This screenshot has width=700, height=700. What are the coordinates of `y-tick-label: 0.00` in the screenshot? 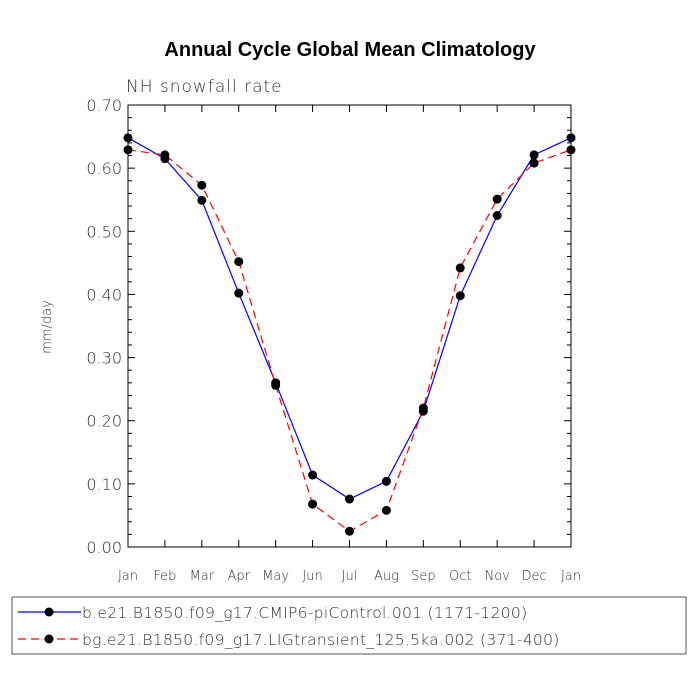 It's located at (104, 547).